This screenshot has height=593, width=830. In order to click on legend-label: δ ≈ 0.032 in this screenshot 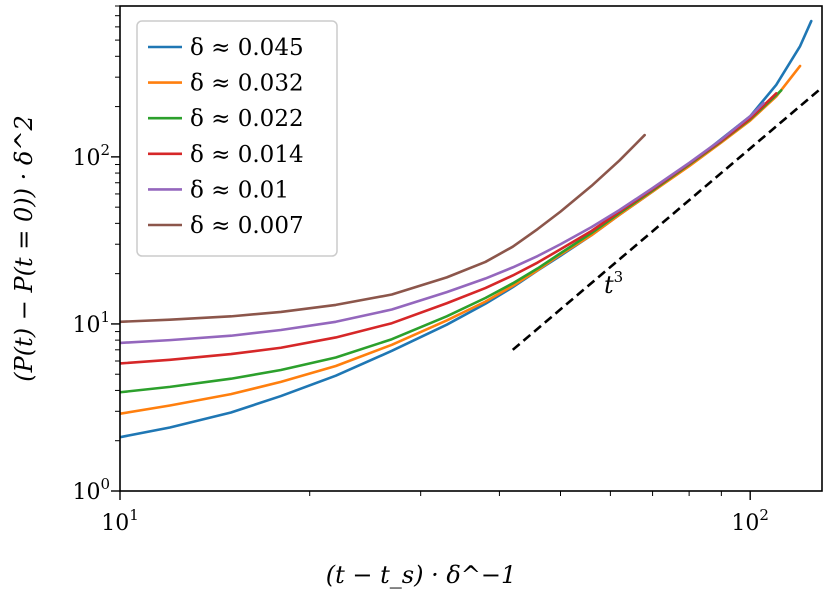, I will do `click(247, 84)`.